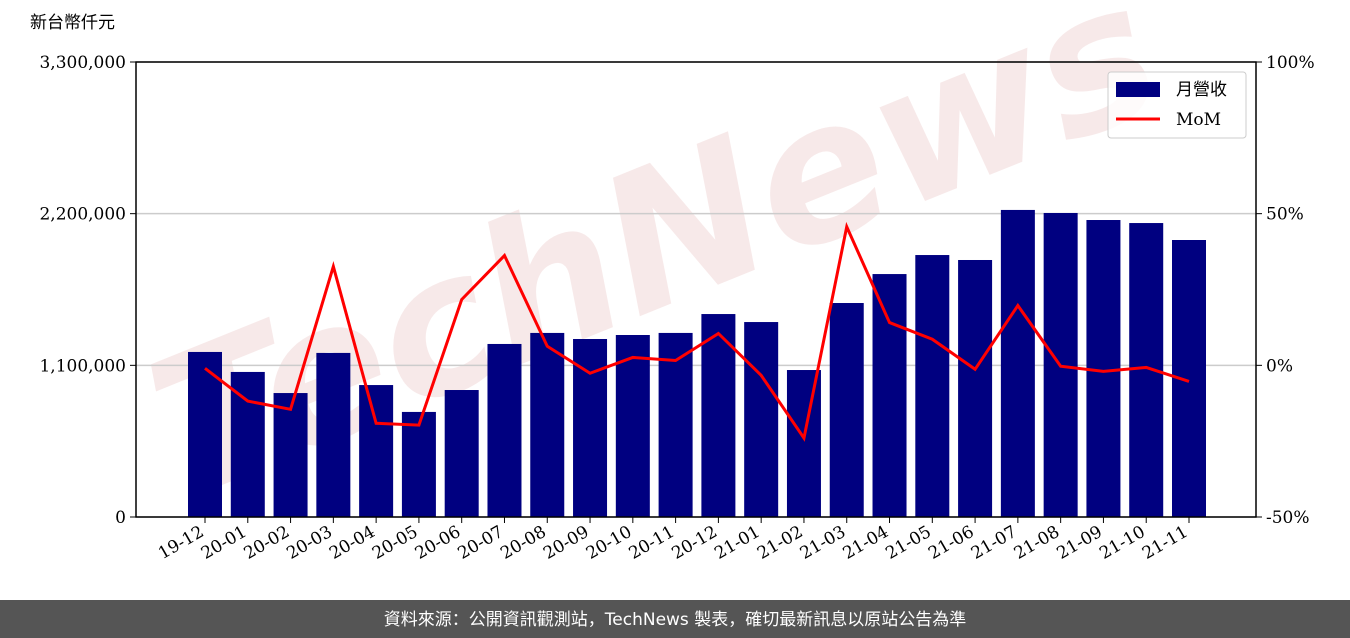 The width and height of the screenshot is (1350, 638). I want to click on y2-tick-label: -50%, so click(1288, 518).